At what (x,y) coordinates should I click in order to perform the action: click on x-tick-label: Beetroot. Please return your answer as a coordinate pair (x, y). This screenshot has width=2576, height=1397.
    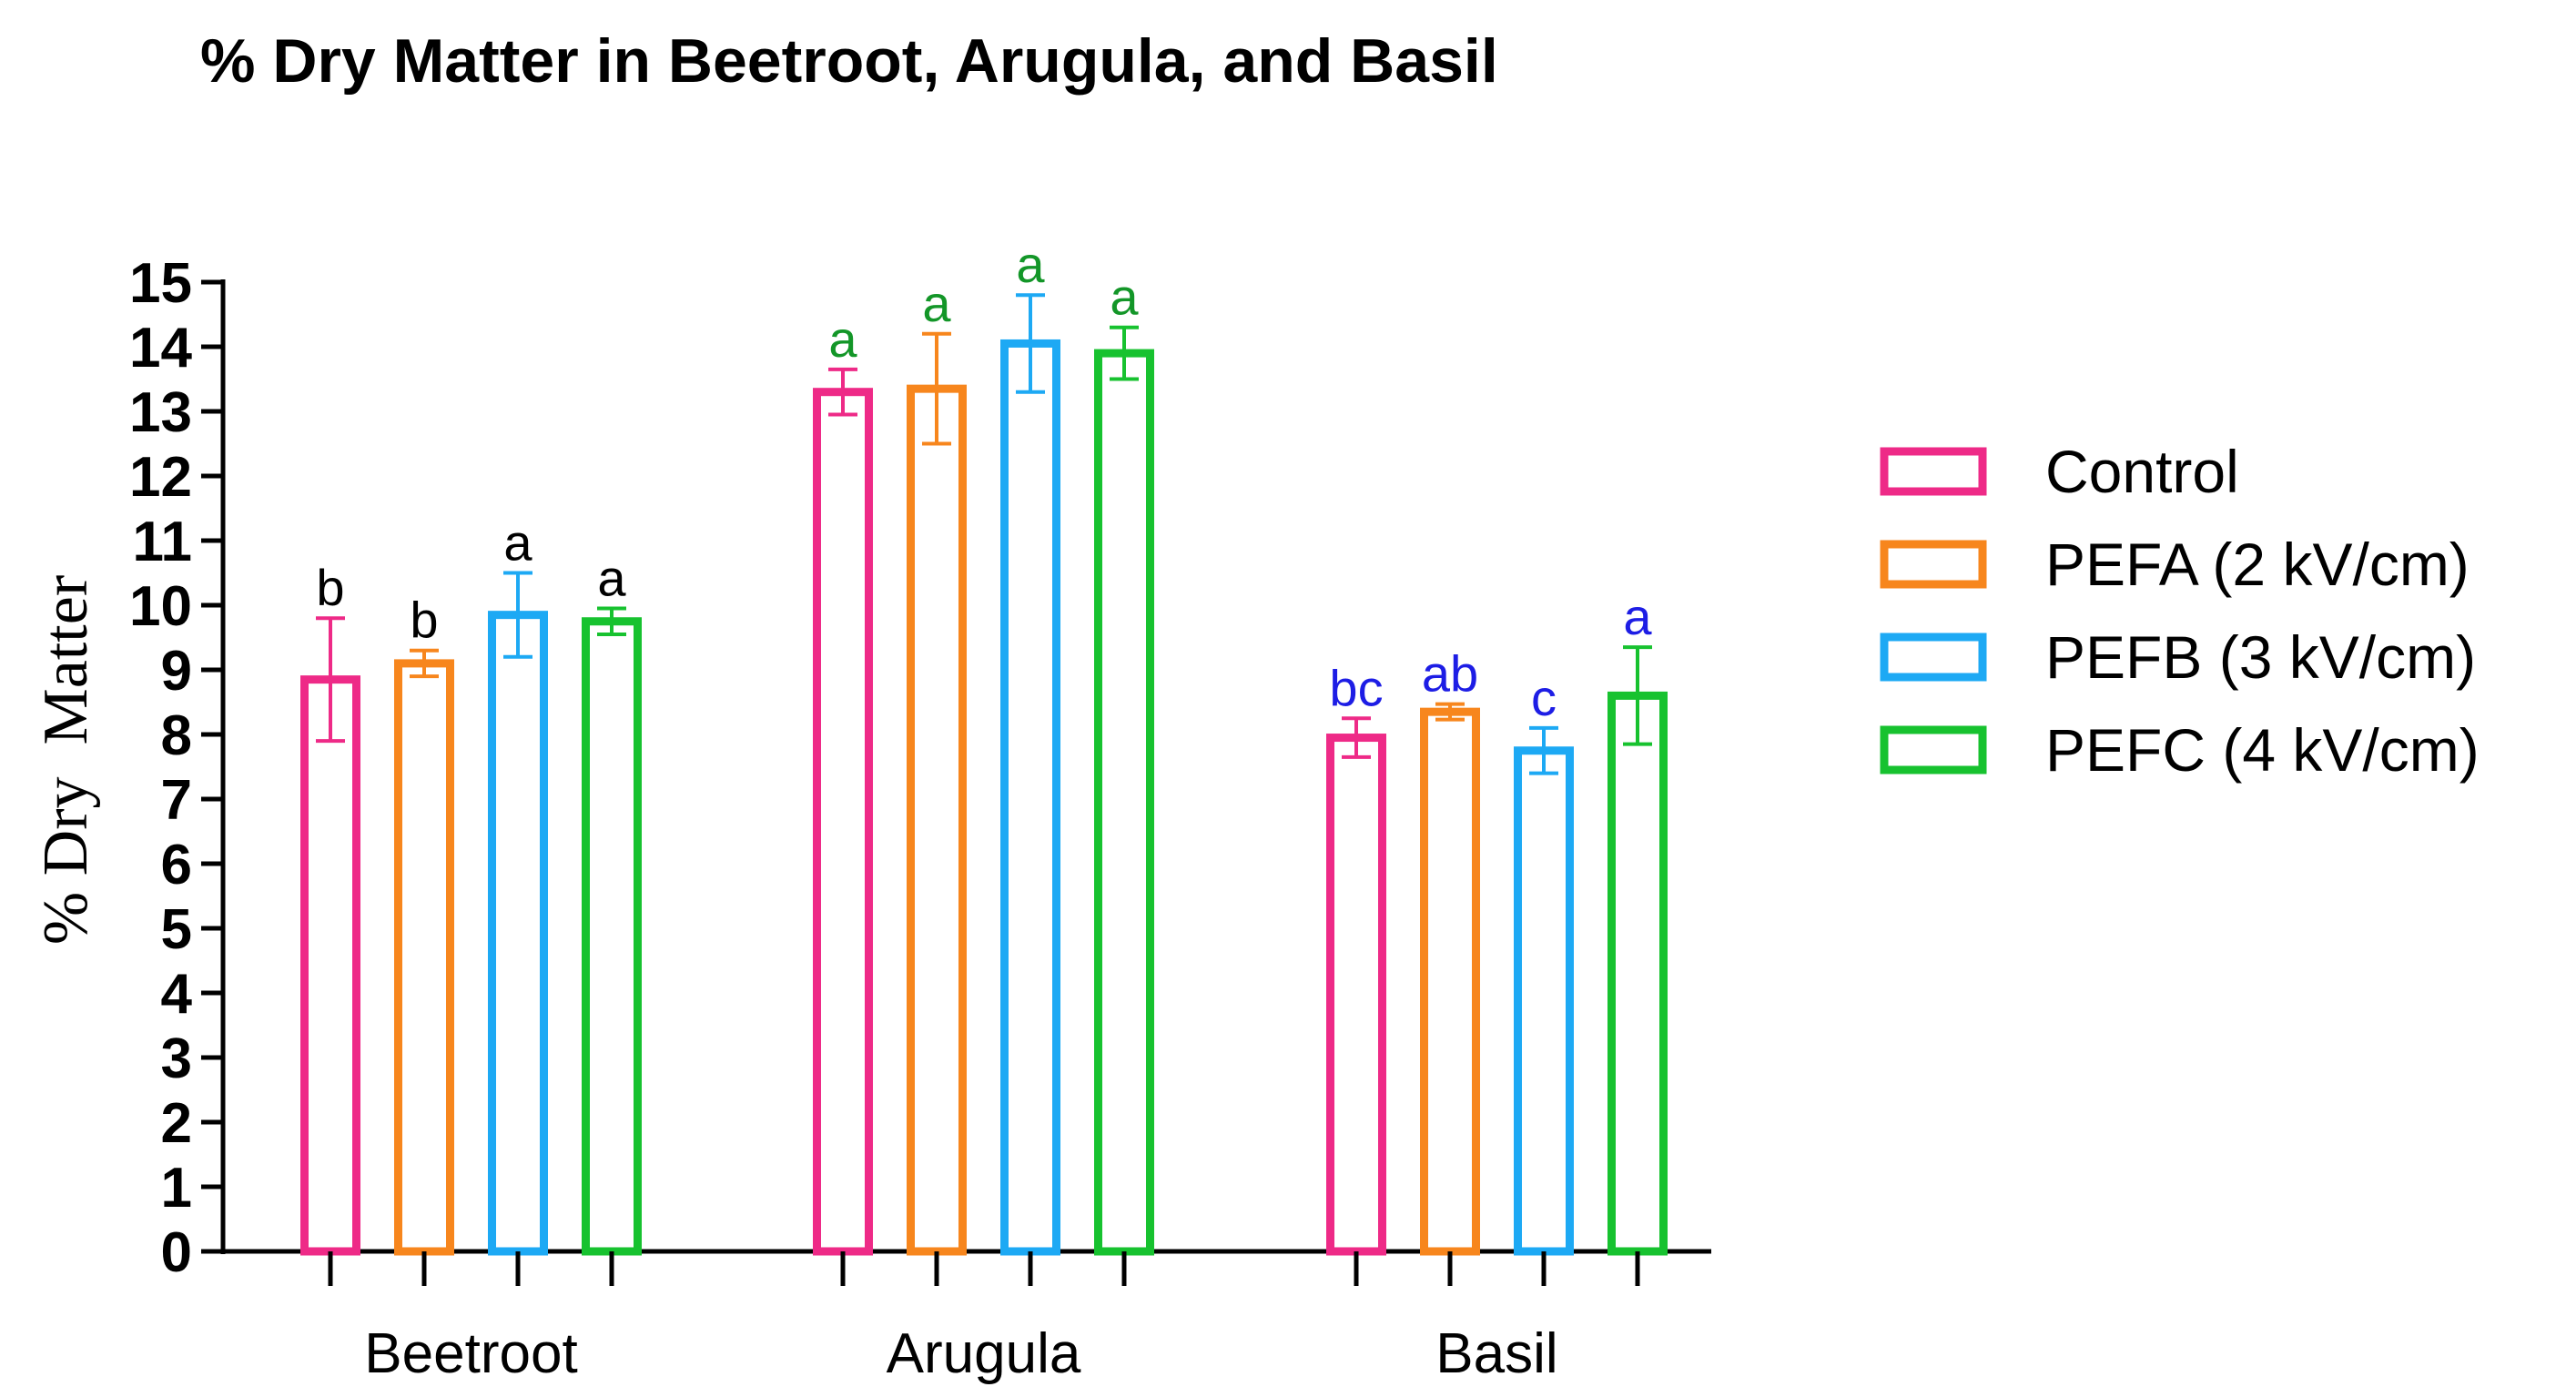
    Looking at the image, I should click on (470, 1353).